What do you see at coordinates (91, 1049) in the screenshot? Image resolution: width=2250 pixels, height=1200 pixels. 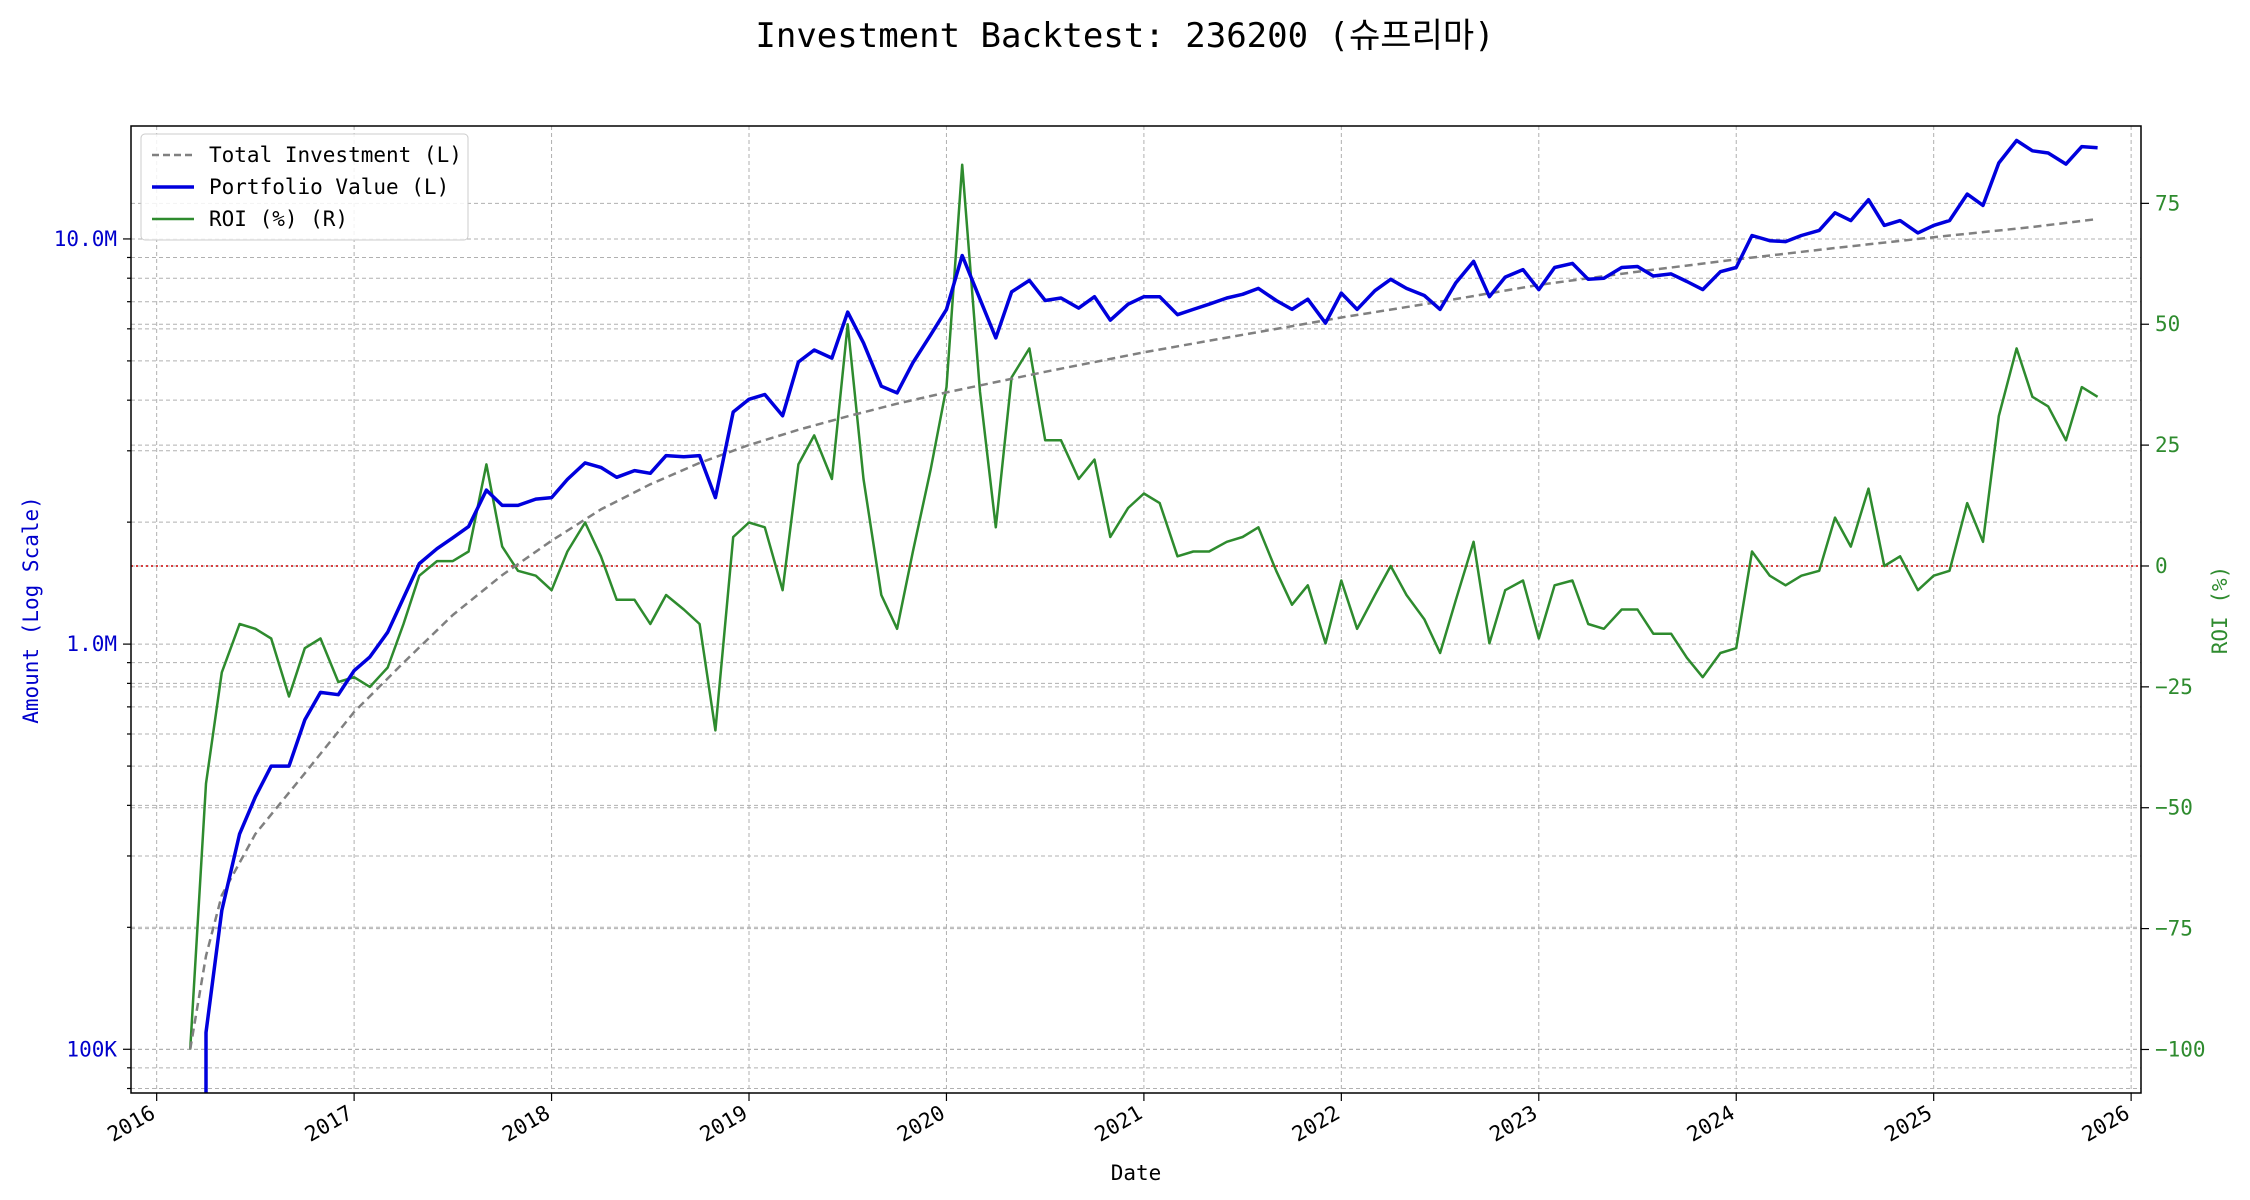 I see `y-left-tick-label: 100K` at bounding box center [91, 1049].